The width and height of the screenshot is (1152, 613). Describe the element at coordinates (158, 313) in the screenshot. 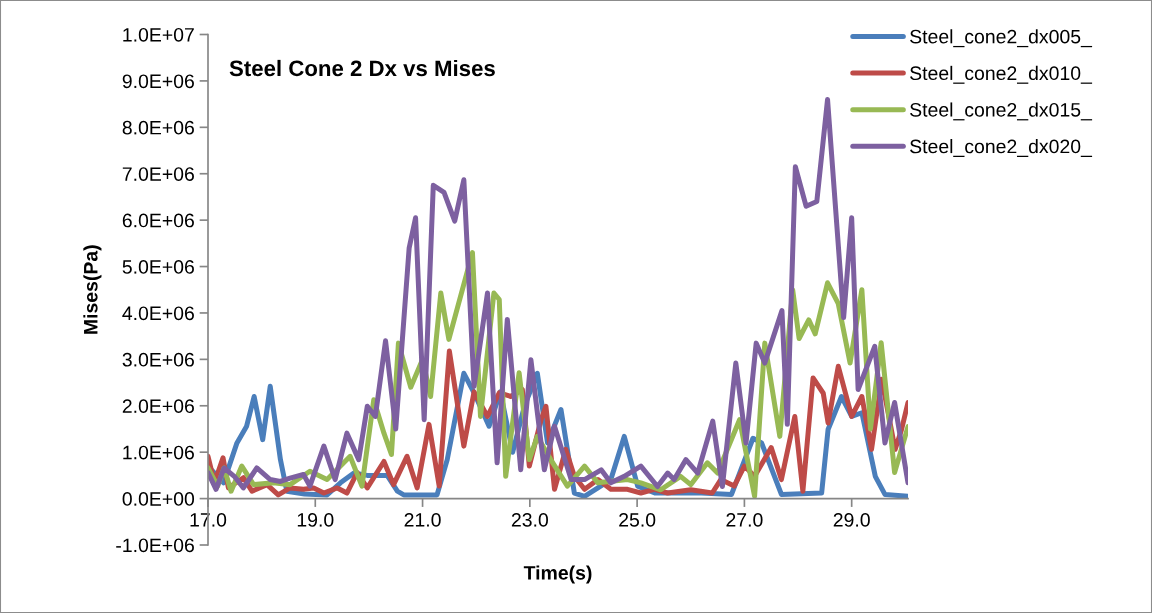

I see `y-tick-label: 4.0E+06` at that location.